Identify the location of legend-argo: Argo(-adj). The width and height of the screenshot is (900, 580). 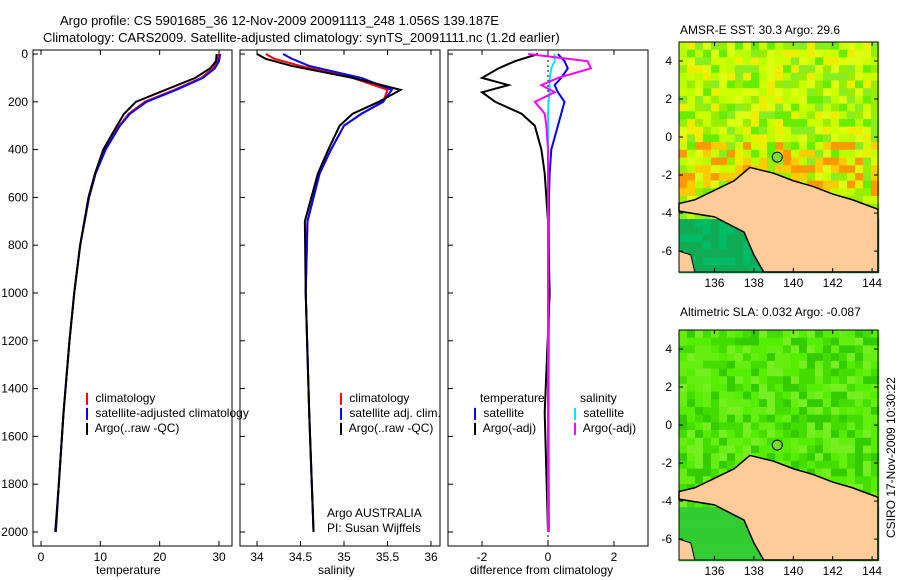
(509, 428).